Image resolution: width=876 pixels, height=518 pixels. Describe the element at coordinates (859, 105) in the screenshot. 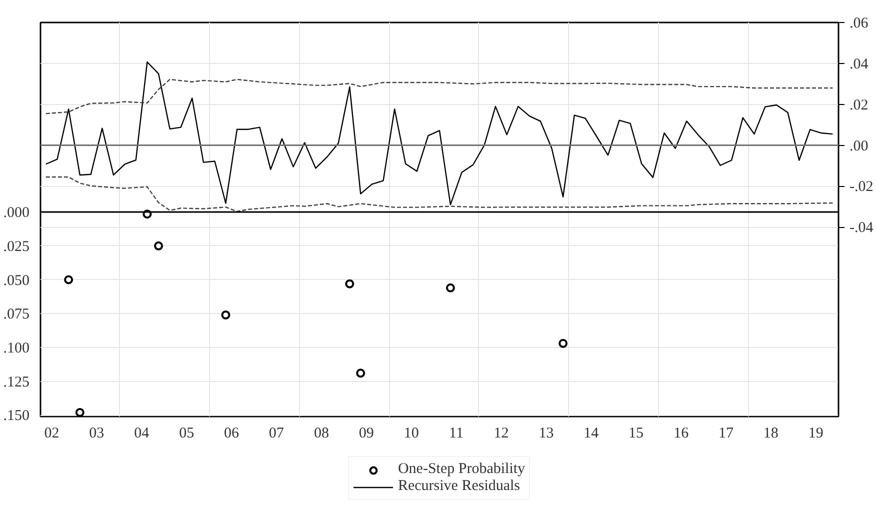

I see `y2-tick-label: .02` at that location.